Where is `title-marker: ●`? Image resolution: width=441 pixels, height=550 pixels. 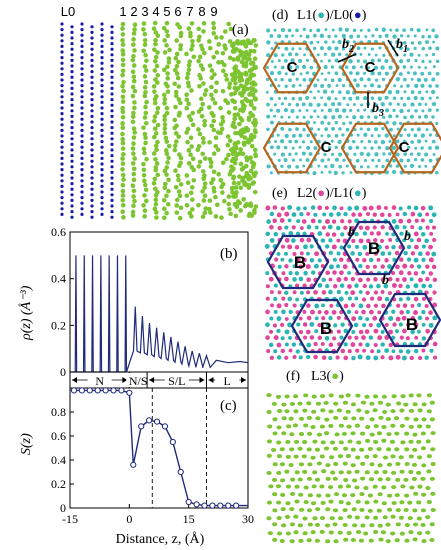 title-marker: ● is located at coordinates (321, 192).